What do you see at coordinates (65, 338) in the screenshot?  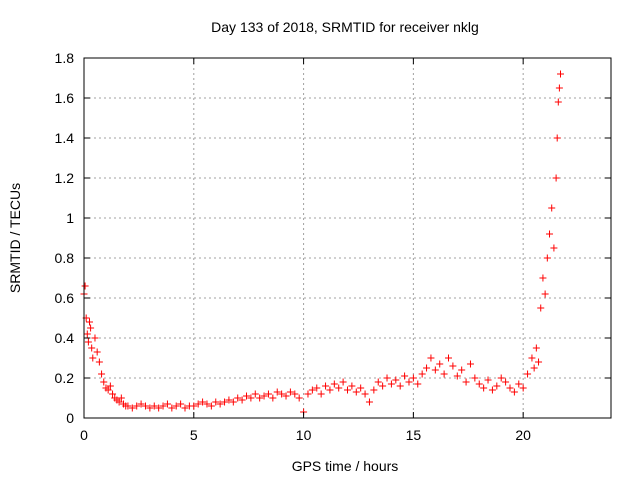 I see `y-tick-label: 0.4` at bounding box center [65, 338].